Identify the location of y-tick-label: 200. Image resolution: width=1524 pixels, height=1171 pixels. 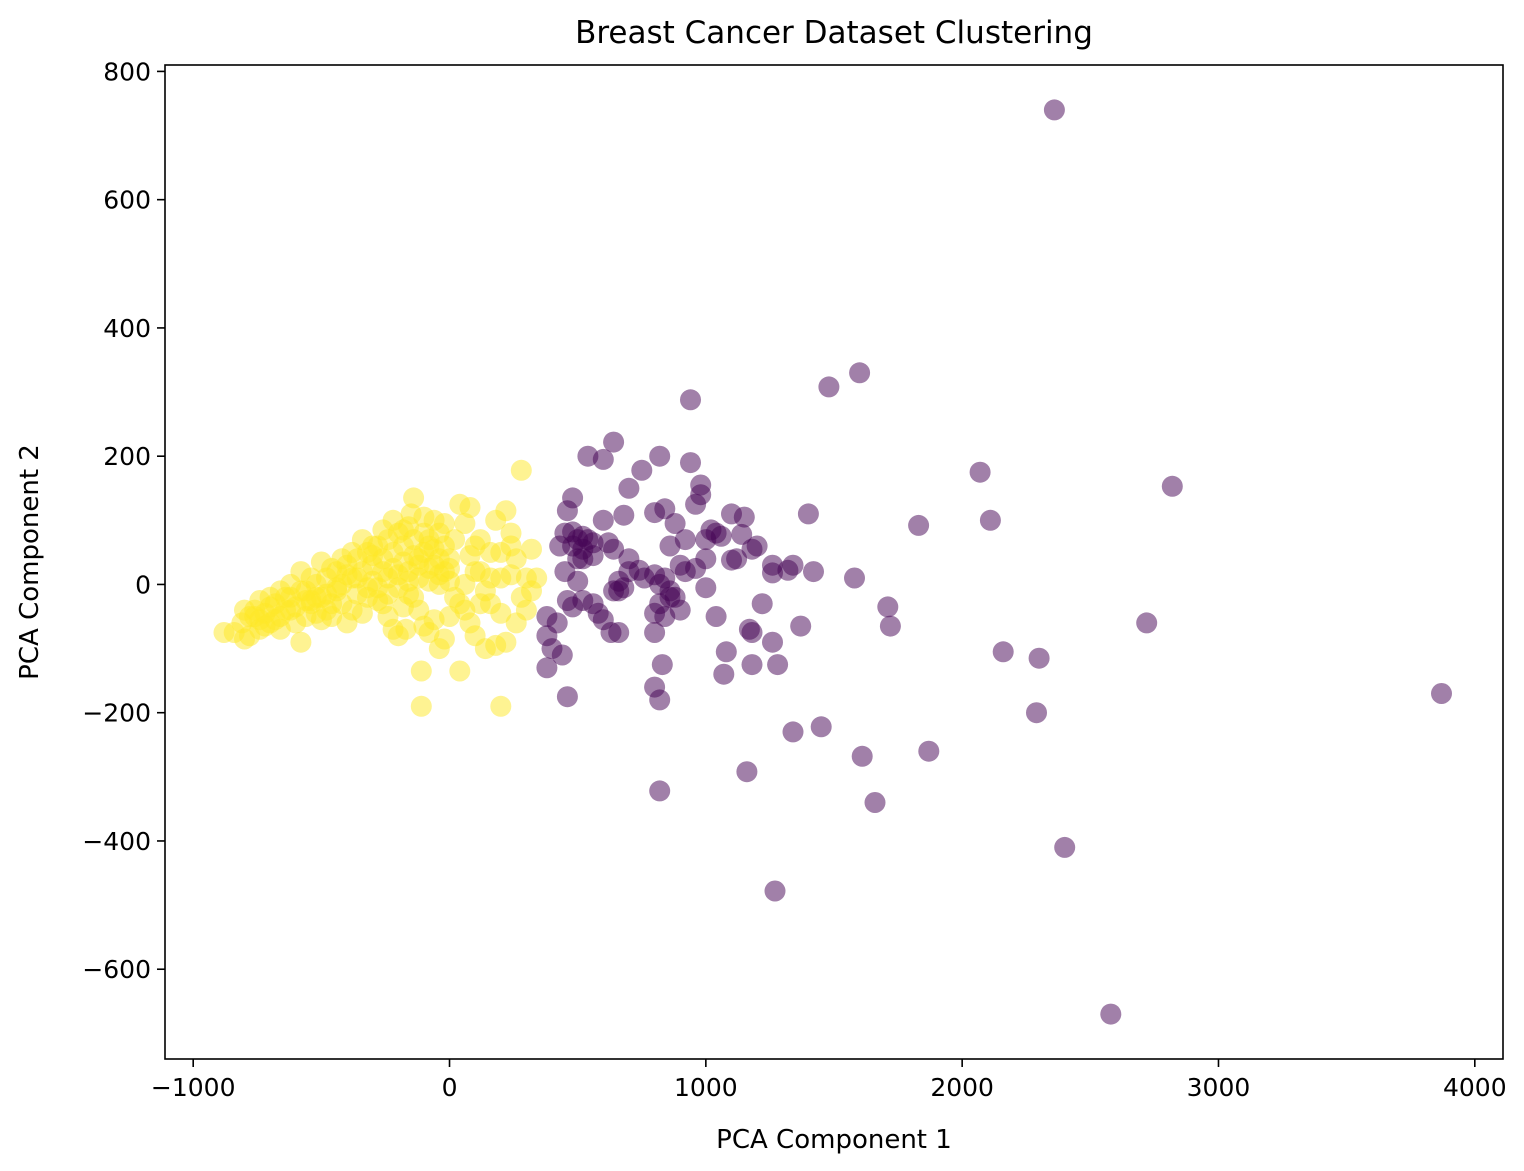
(127, 456).